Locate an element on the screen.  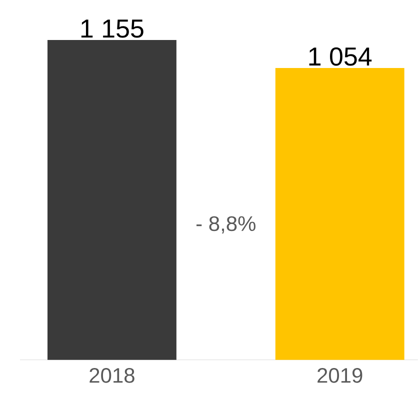
annotation: - 8,8% is located at coordinates (226, 225).